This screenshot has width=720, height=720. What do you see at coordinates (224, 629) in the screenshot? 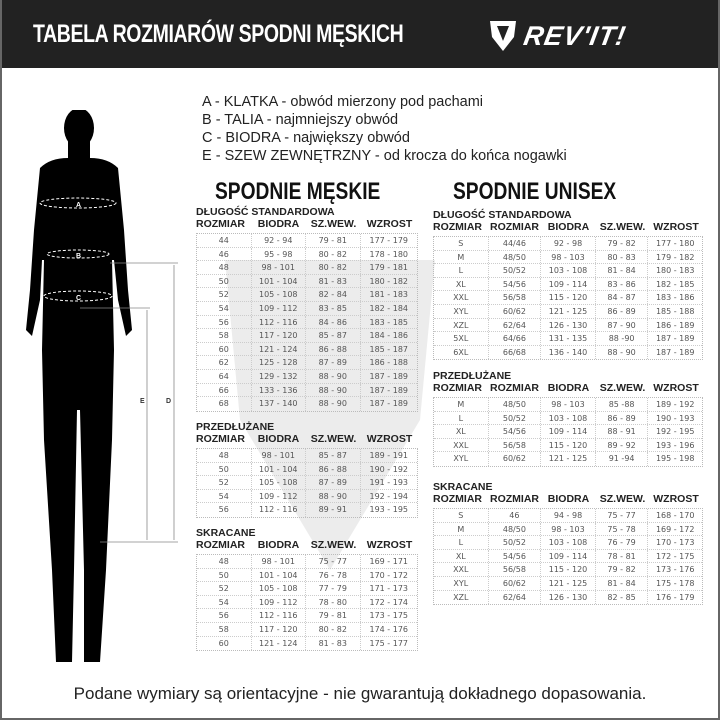
I see `table-cell: 58` at bounding box center [224, 629].